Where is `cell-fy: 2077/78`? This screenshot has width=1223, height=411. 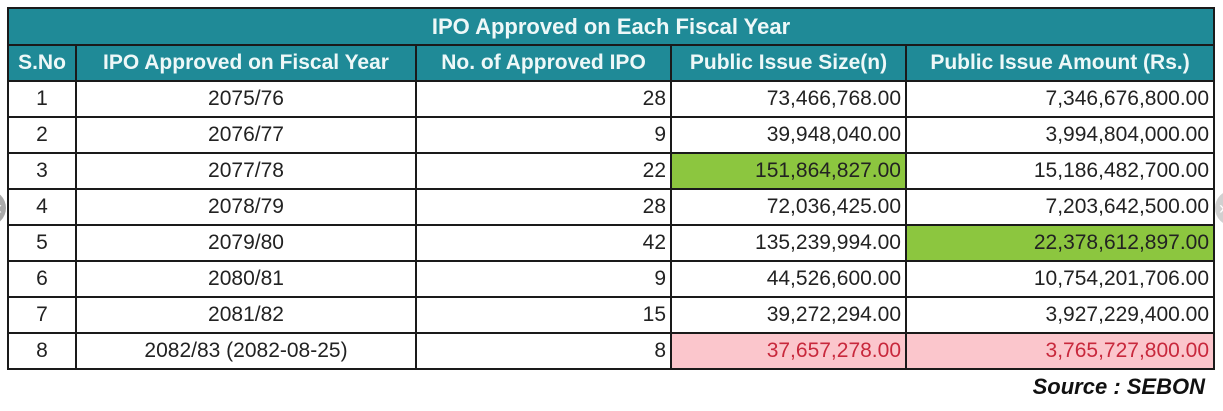 cell-fy: 2077/78 is located at coordinates (246, 171).